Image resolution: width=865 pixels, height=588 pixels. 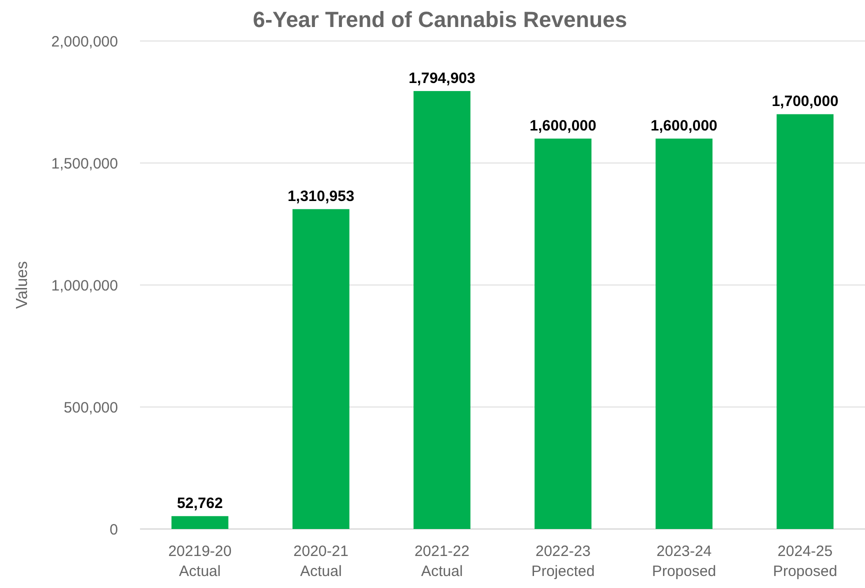 What do you see at coordinates (442, 79) in the screenshot?
I see `data-label: 1,794,903` at bounding box center [442, 79].